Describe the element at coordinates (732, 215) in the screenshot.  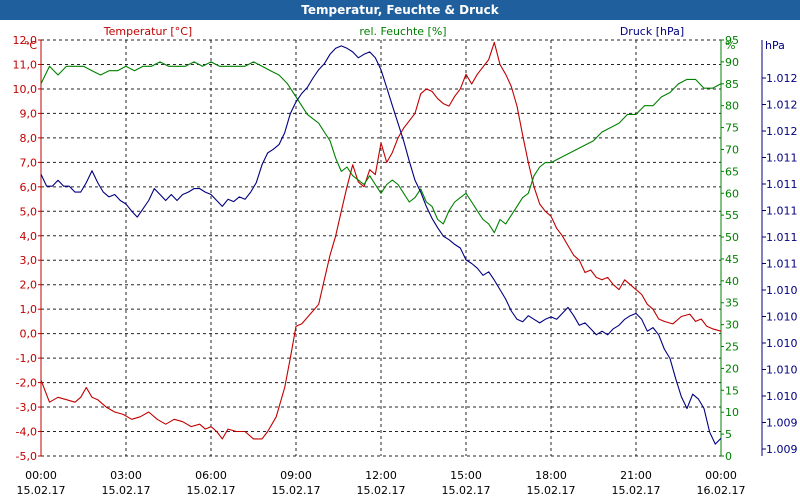
I see `humidity-tick-label: 55` at that location.